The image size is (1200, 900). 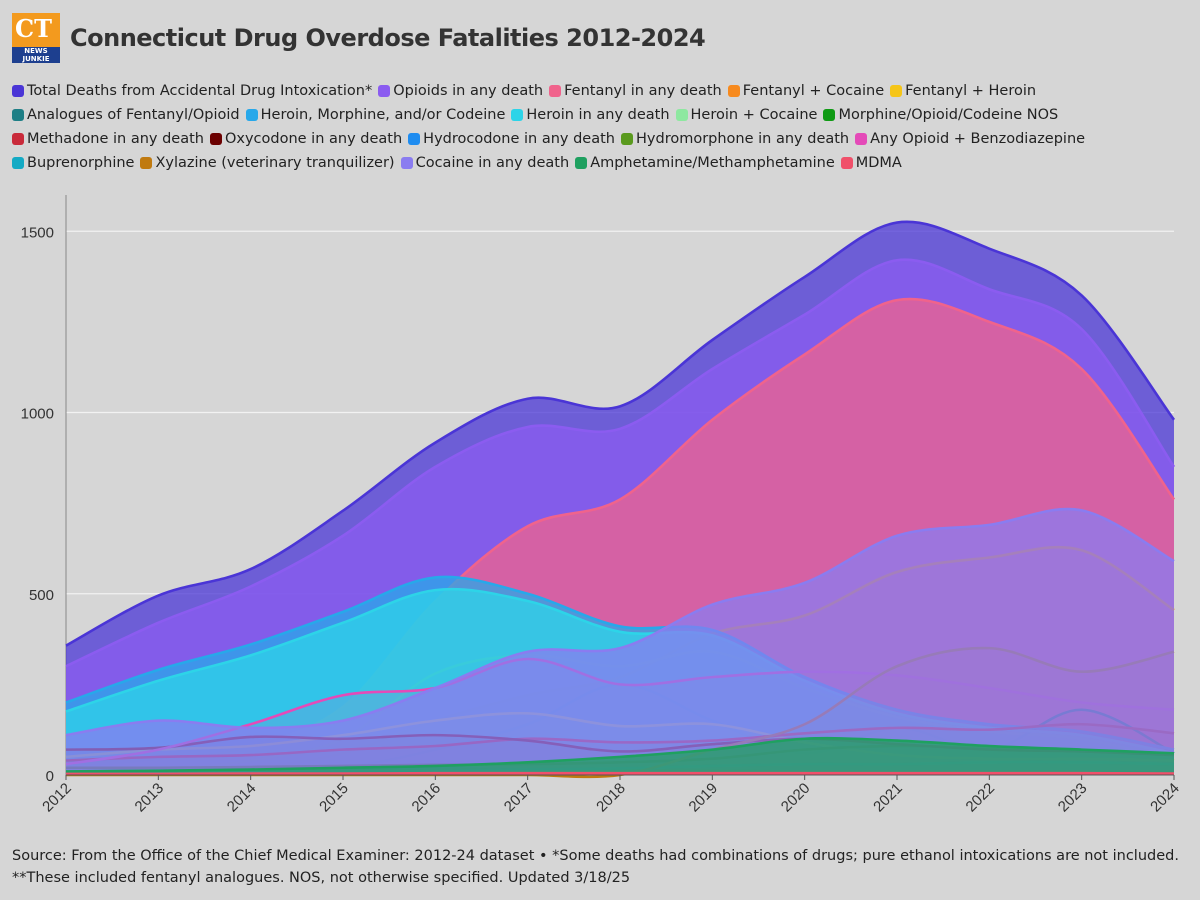 What do you see at coordinates (492, 163) in the screenshot?
I see `legend-label: Cocaine in any death` at bounding box center [492, 163].